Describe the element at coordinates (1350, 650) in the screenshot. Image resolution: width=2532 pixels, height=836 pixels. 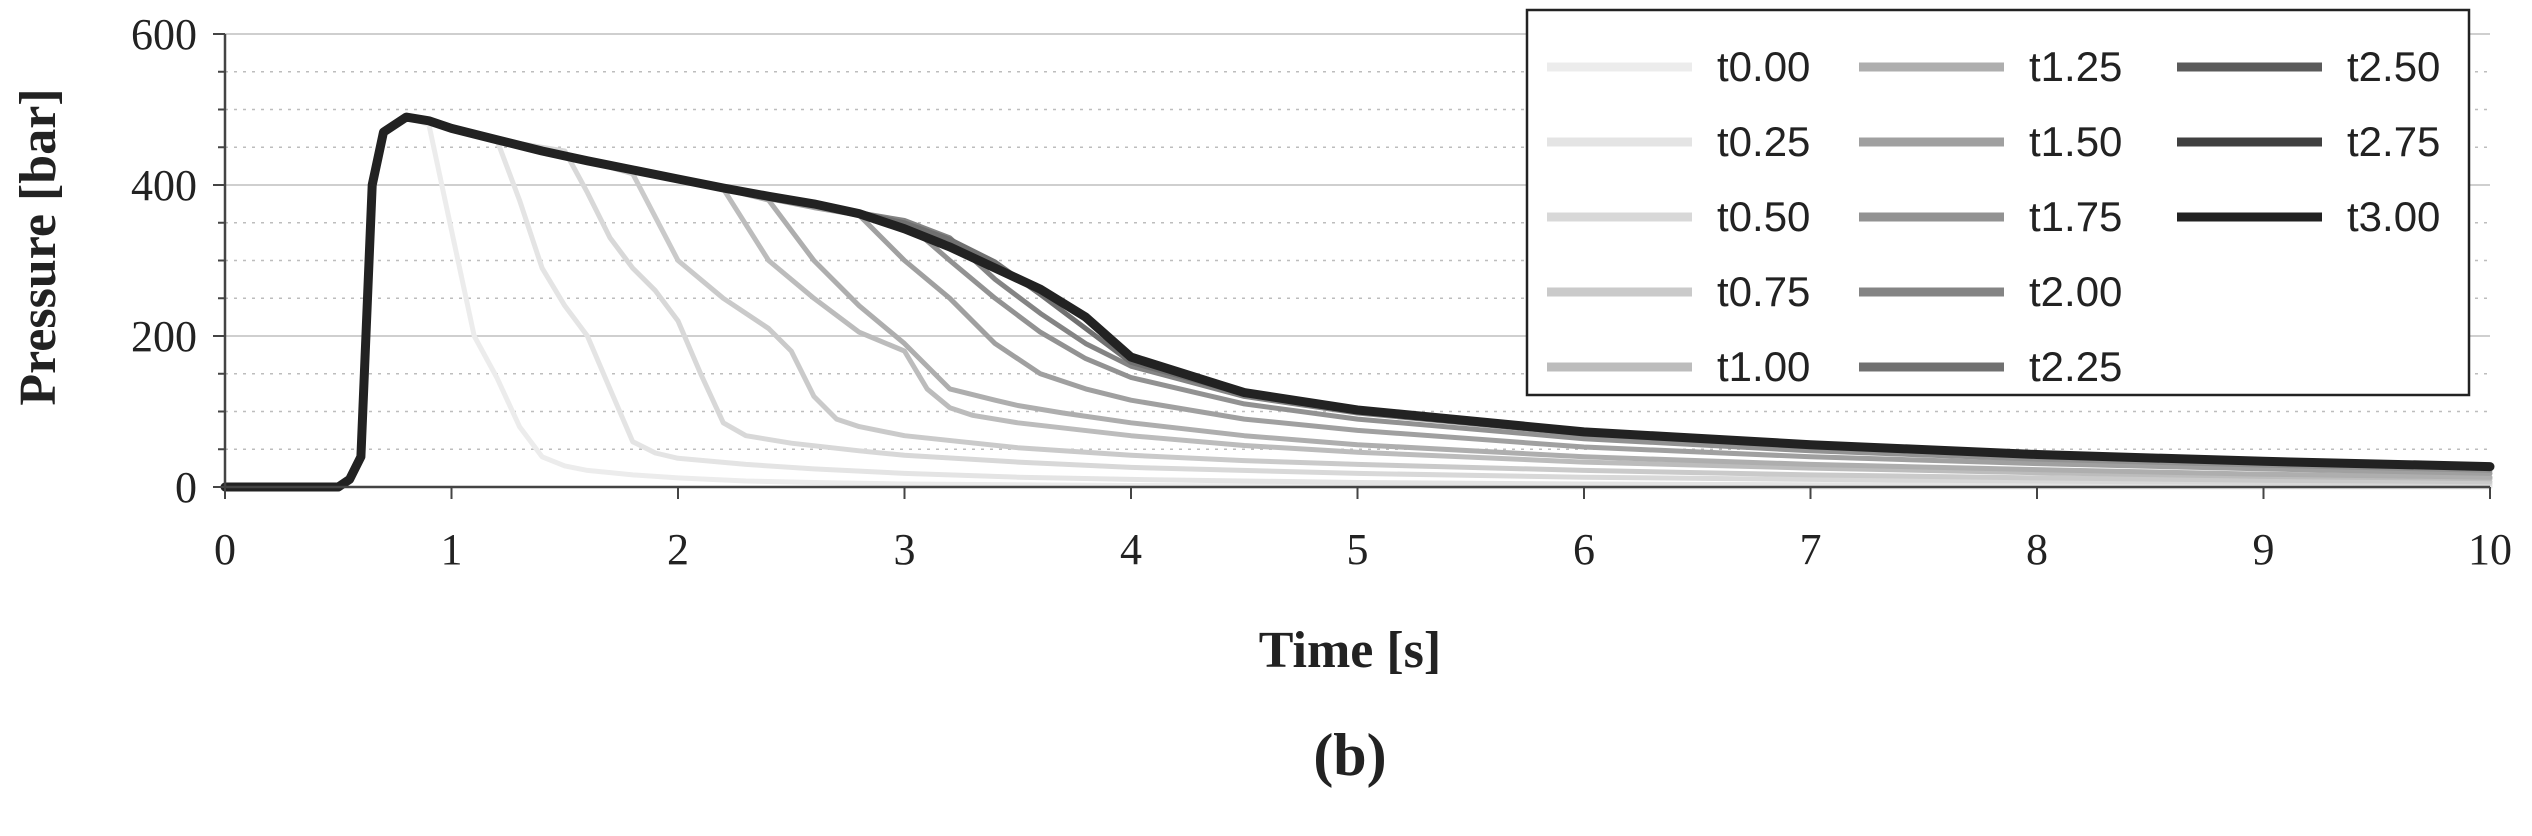
I see `x-axis-title: Time [s]` at that location.